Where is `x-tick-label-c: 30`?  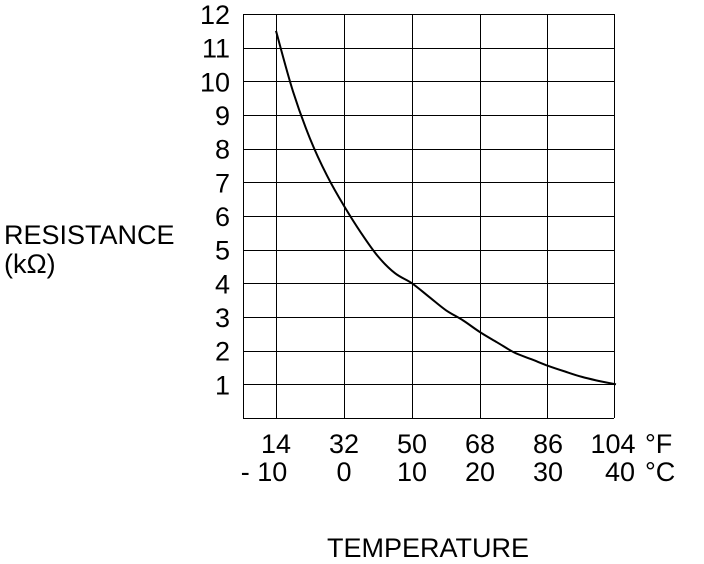 x-tick-label-c: 30 is located at coordinates (548, 472).